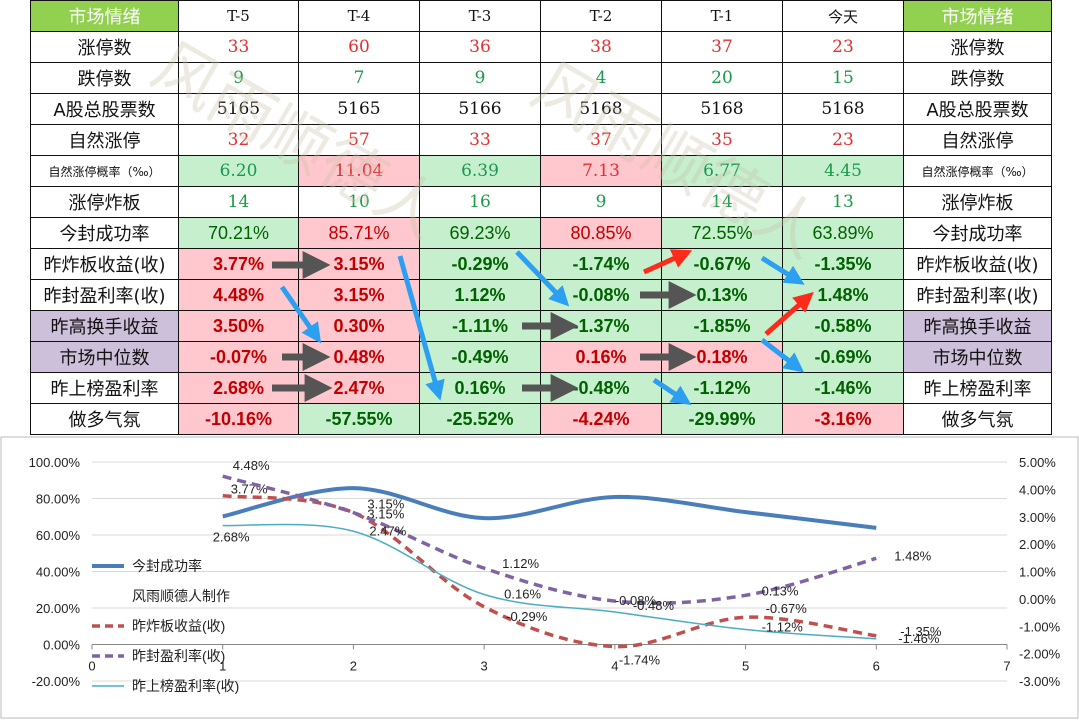  What do you see at coordinates (480, 419) in the screenshot?
I see `value-cell: -25.52%` at bounding box center [480, 419].